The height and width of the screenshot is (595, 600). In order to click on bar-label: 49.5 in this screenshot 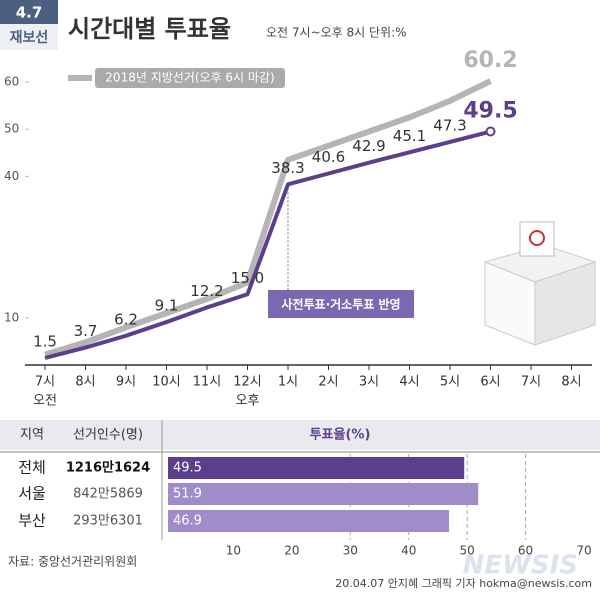, I will do `click(187, 468)`.